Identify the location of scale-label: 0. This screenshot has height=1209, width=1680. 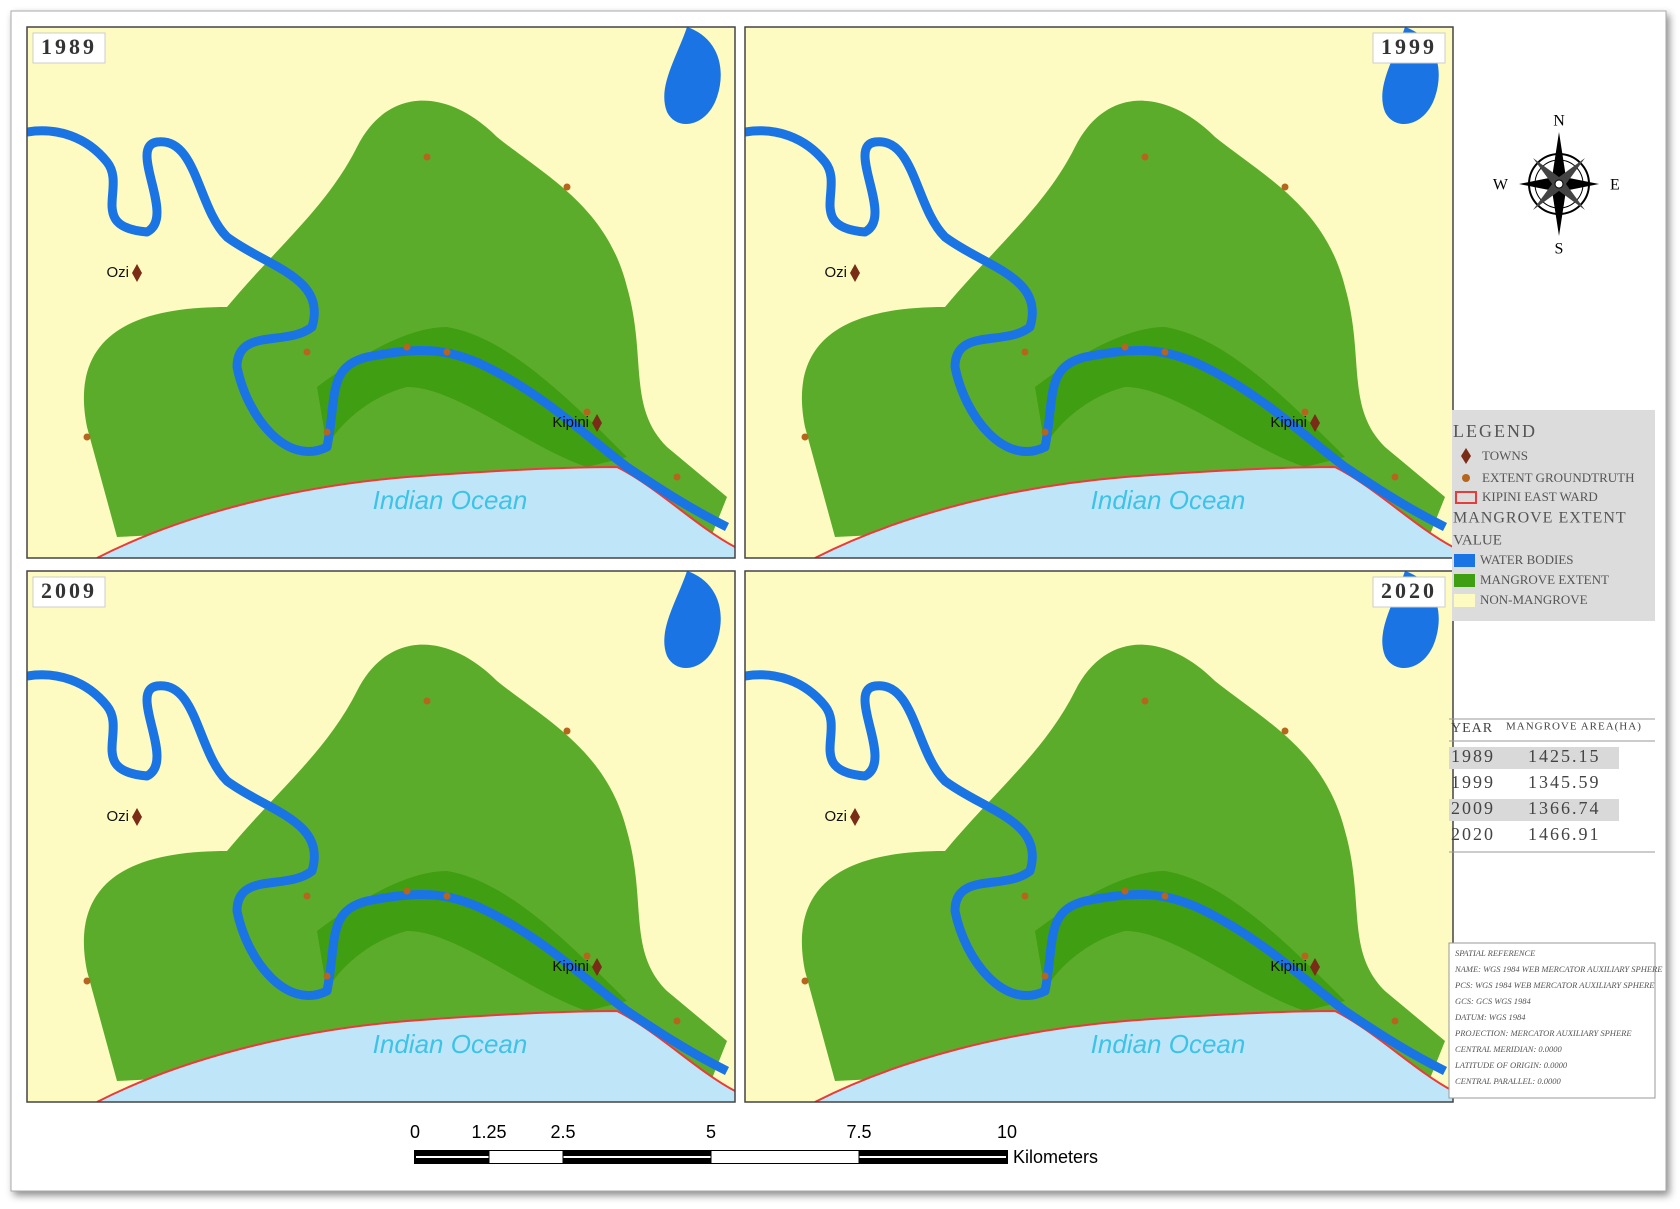
(415, 1132).